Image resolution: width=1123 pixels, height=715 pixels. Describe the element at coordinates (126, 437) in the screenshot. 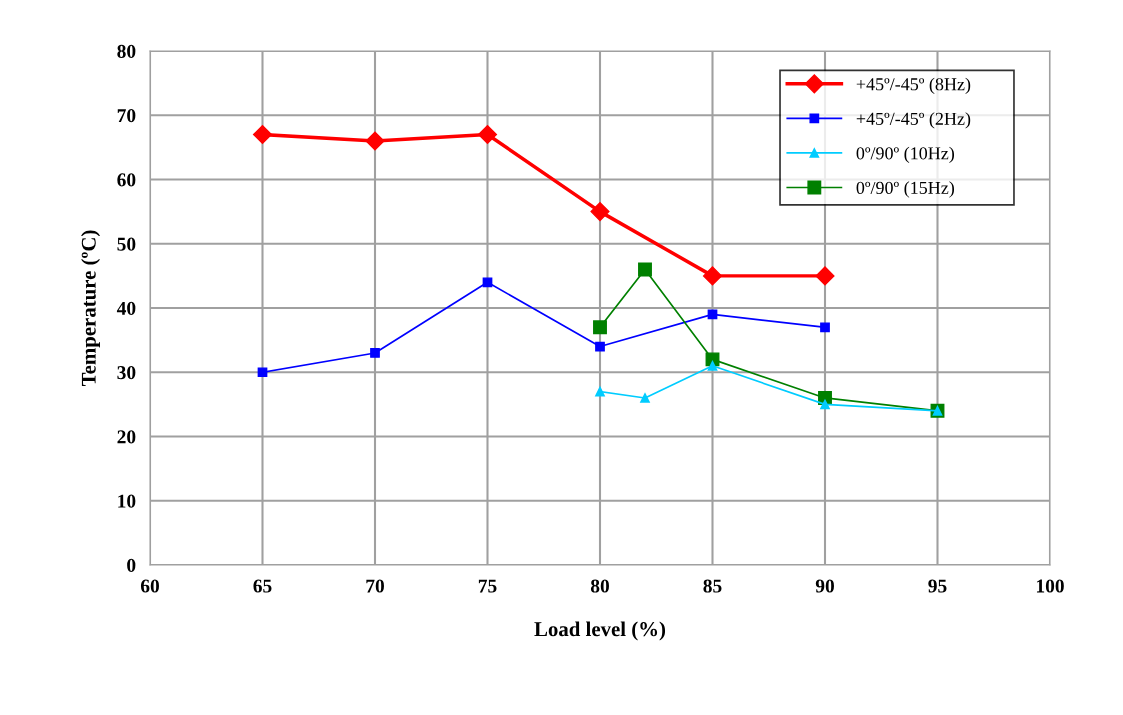

I see `y-tick-label: 20` at that location.